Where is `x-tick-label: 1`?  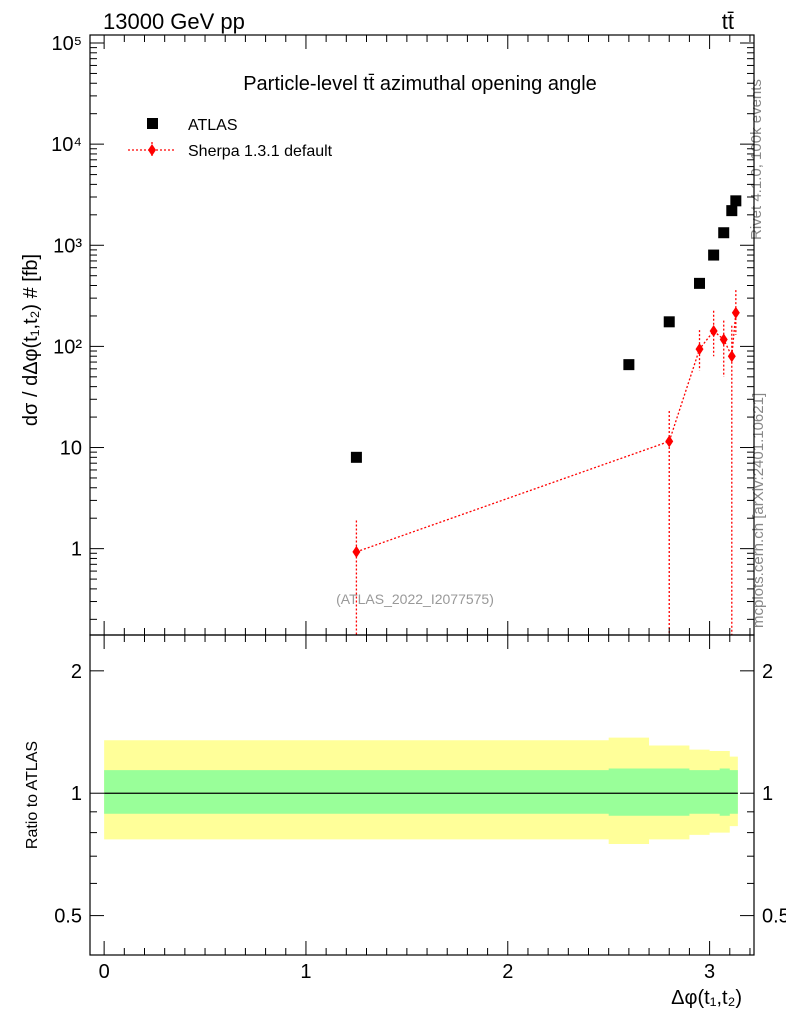 x-tick-label: 1 is located at coordinates (305, 972).